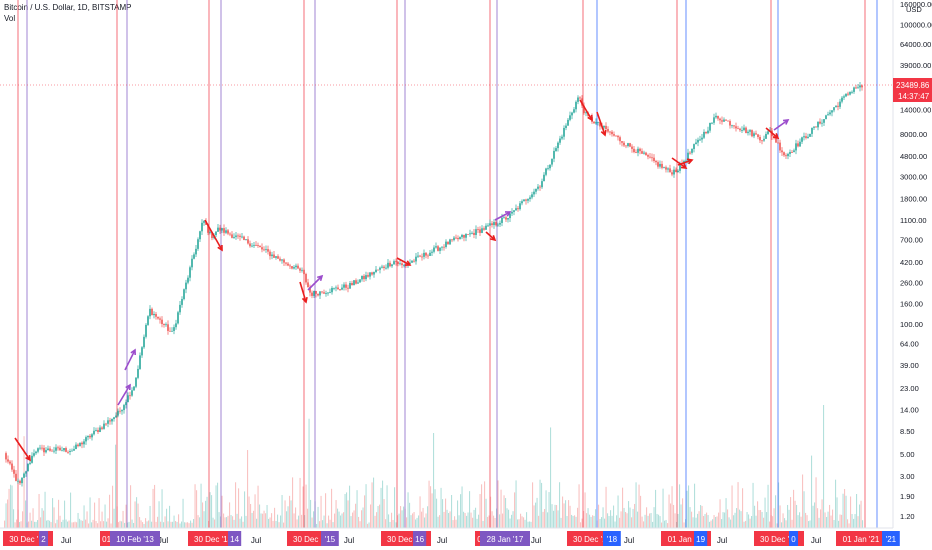 This screenshot has height=550, width=932. What do you see at coordinates (320, 278) in the screenshot?
I see `cycle-arrow-head` at bounding box center [320, 278].